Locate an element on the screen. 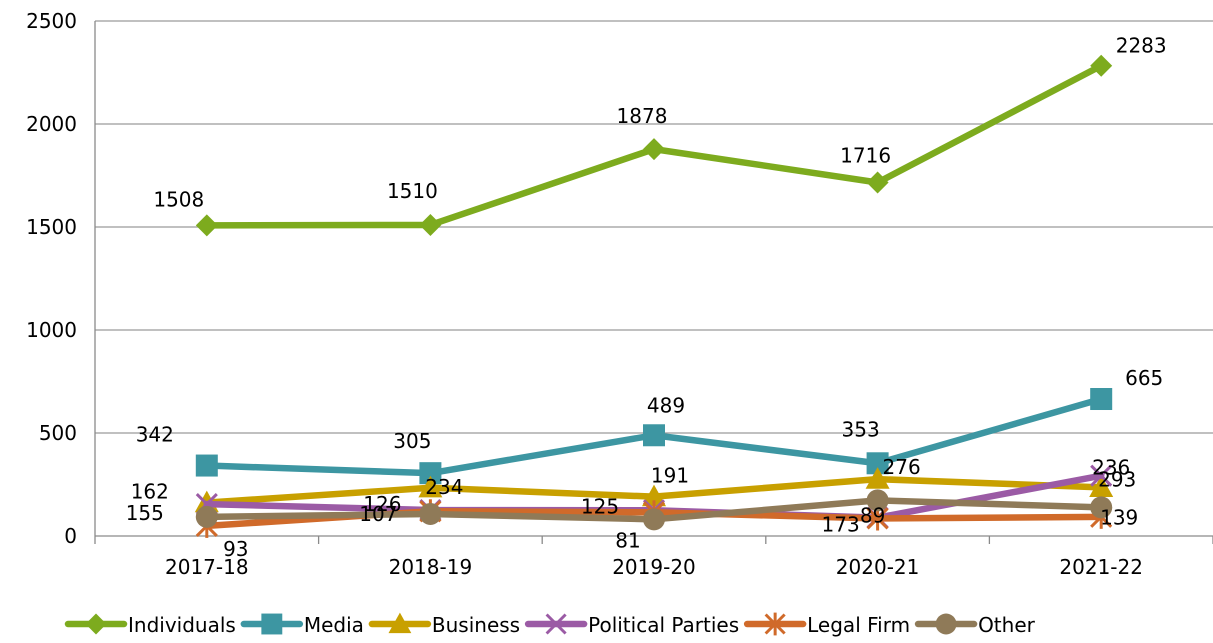 The image size is (1213, 643). data-label-media: 665 is located at coordinates (1144, 378).